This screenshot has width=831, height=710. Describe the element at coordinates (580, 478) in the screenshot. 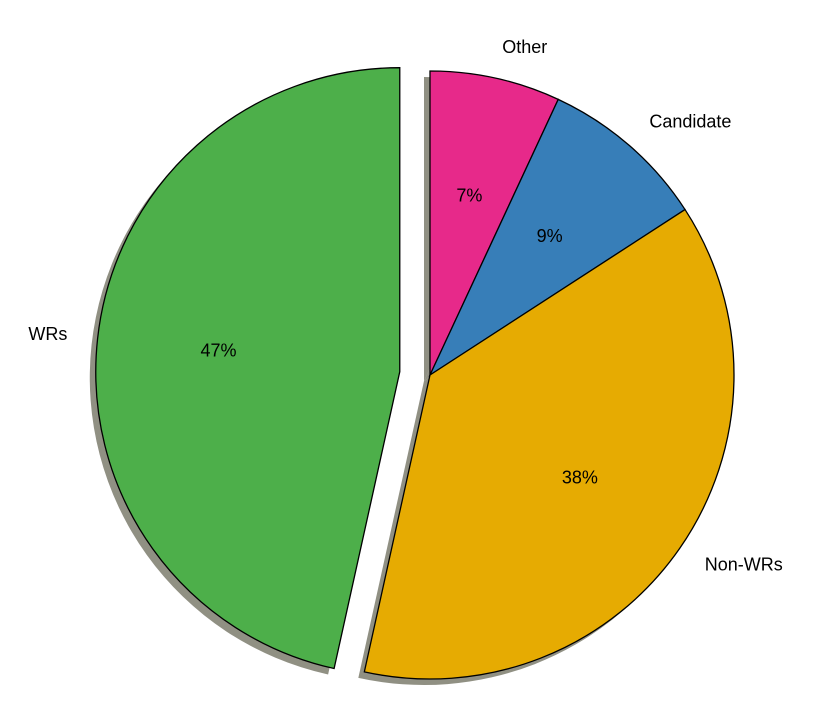

I see `value-label: 38%` at that location.